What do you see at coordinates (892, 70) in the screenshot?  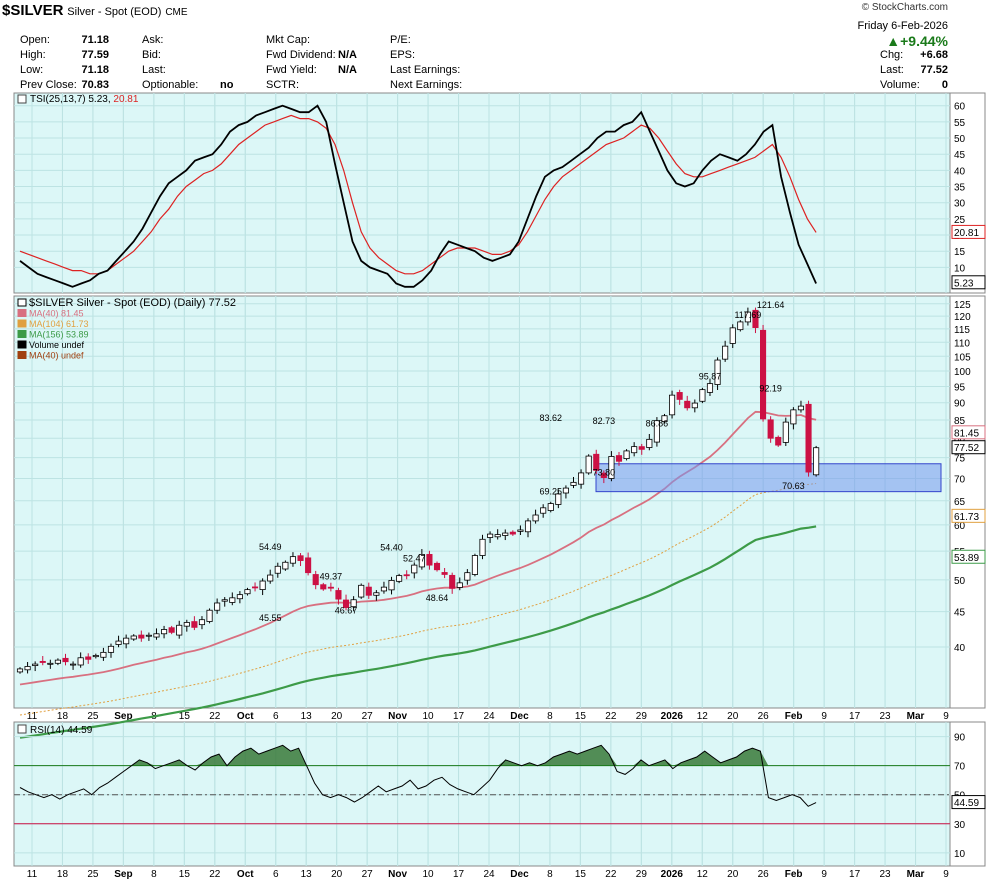 I see `quote-label: Last:` at bounding box center [892, 70].